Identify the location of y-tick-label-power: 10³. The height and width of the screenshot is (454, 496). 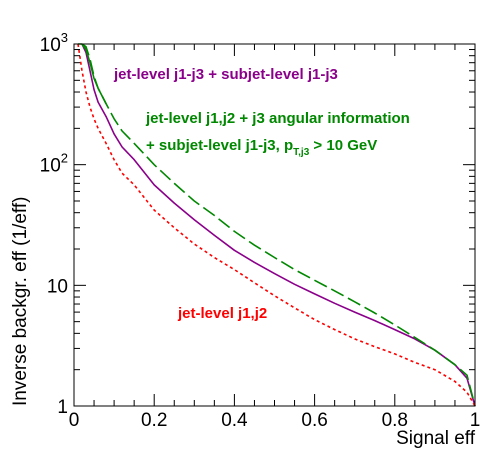
(54, 43).